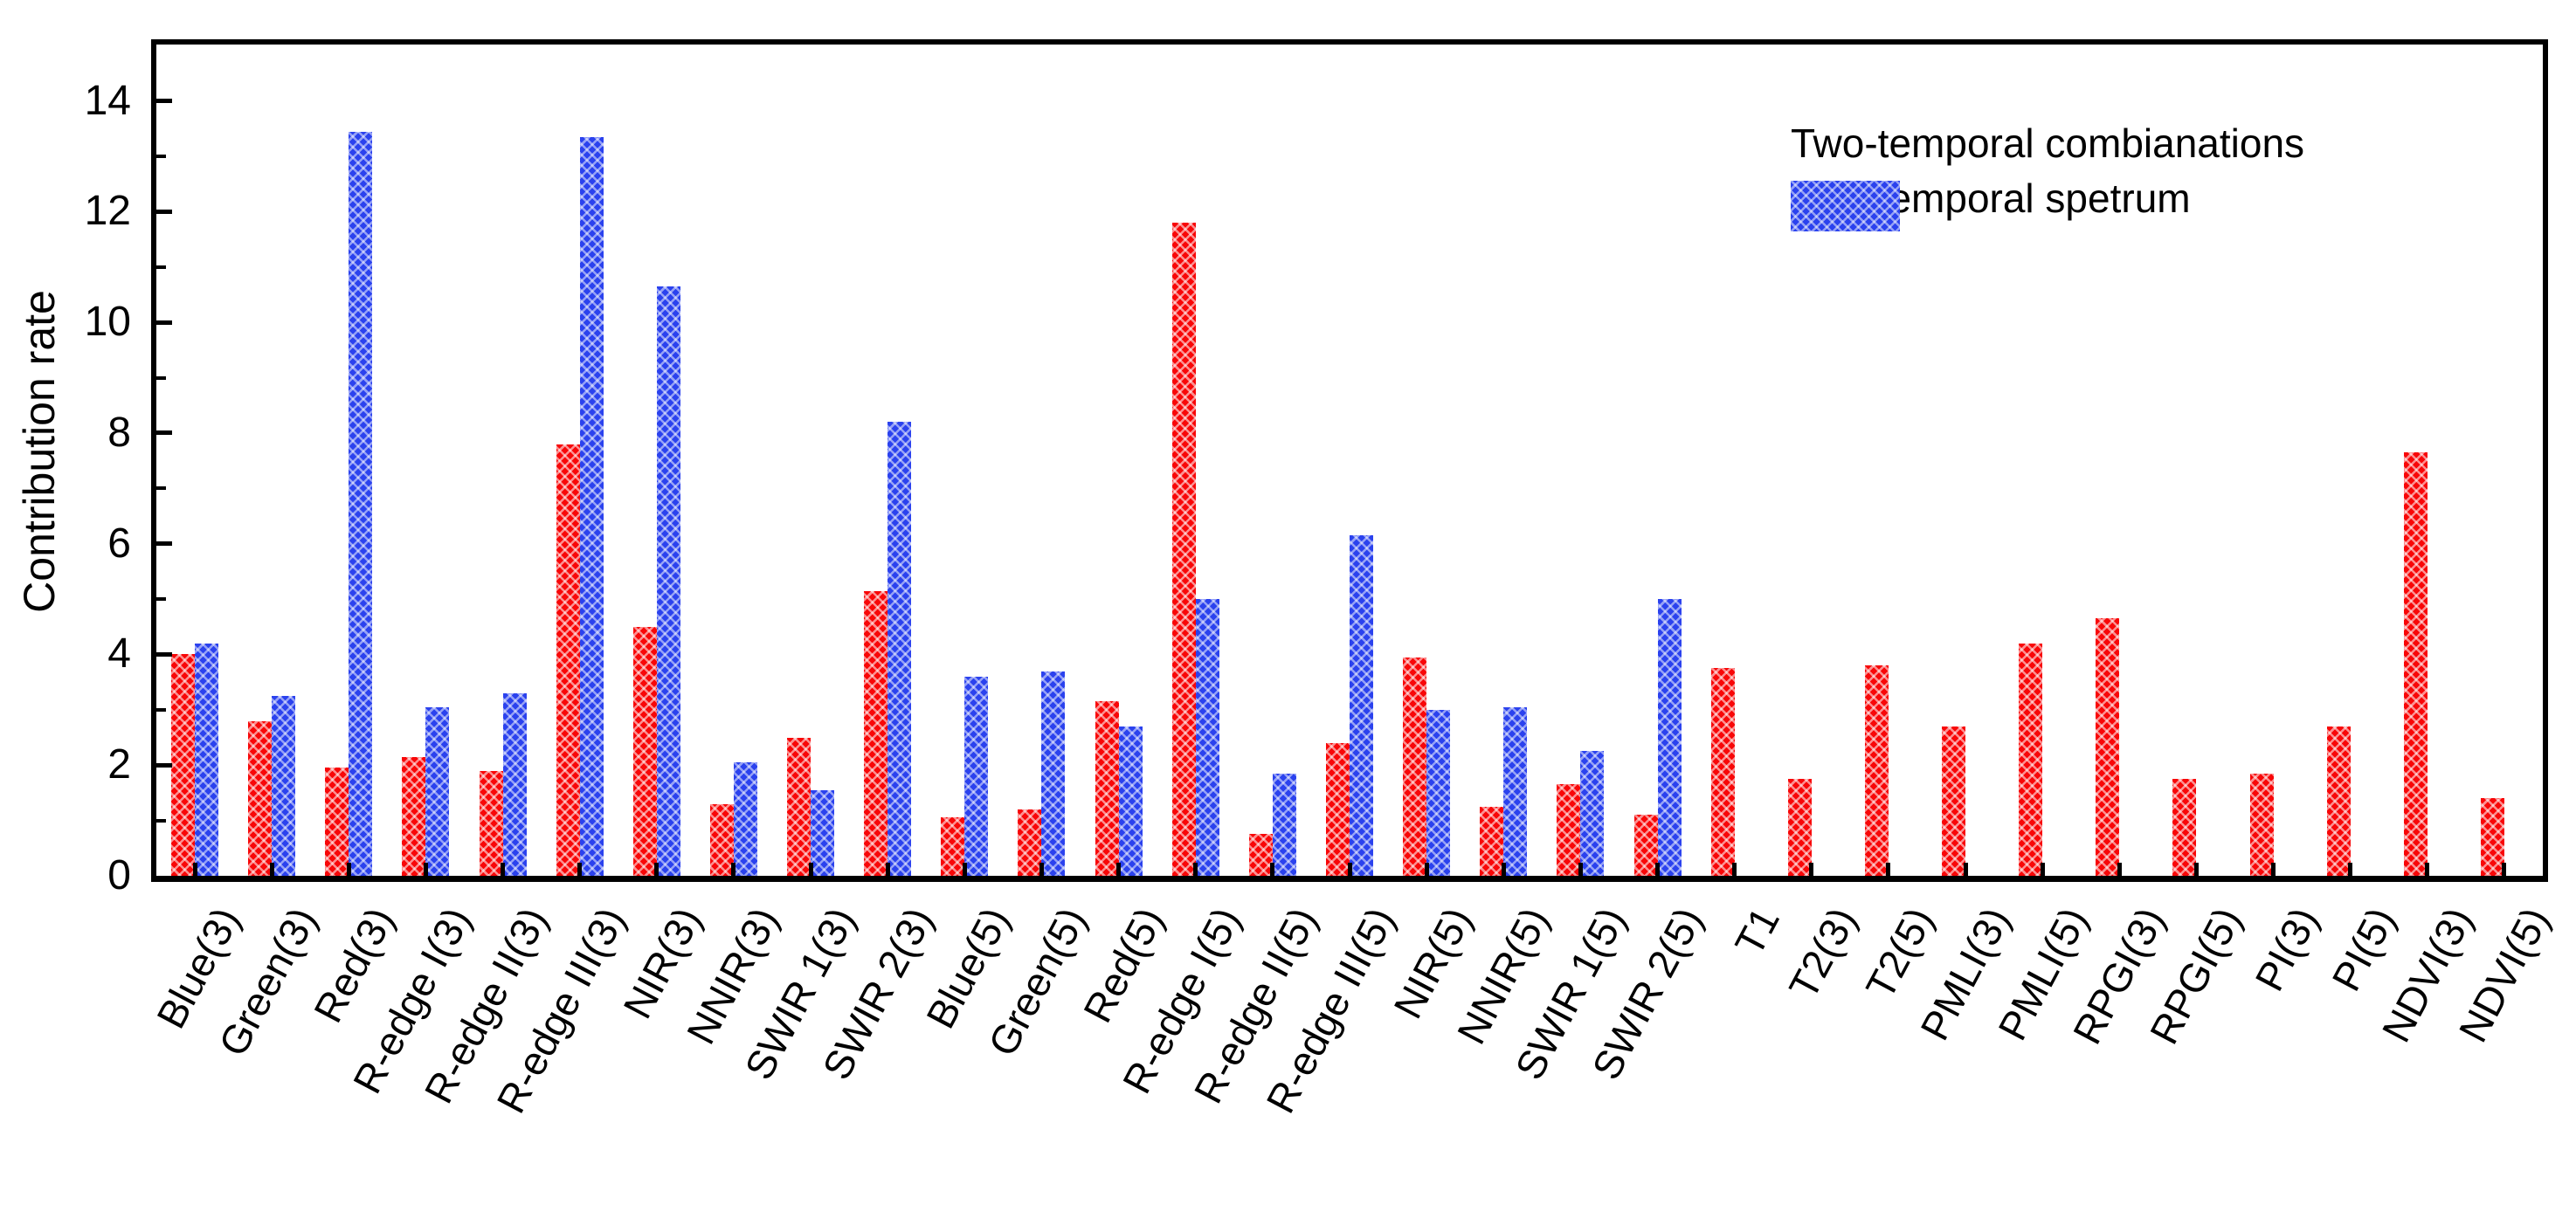 The width and height of the screenshot is (2576, 1205). I want to click on bar-combinations-T2(3), so click(1800, 827).